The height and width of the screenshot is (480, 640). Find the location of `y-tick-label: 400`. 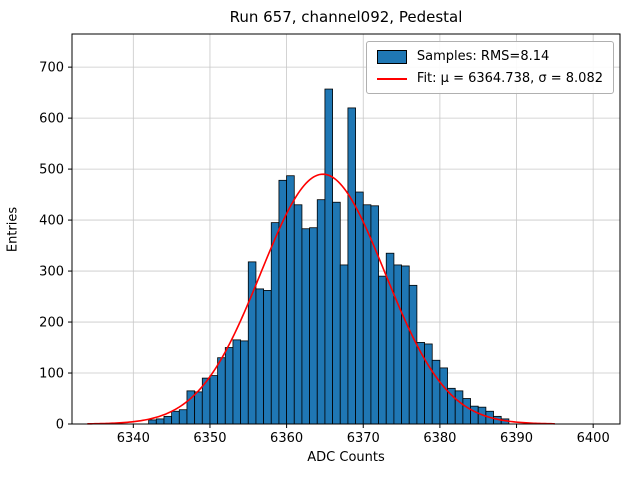

y-tick-label: 400 is located at coordinates (51, 221).